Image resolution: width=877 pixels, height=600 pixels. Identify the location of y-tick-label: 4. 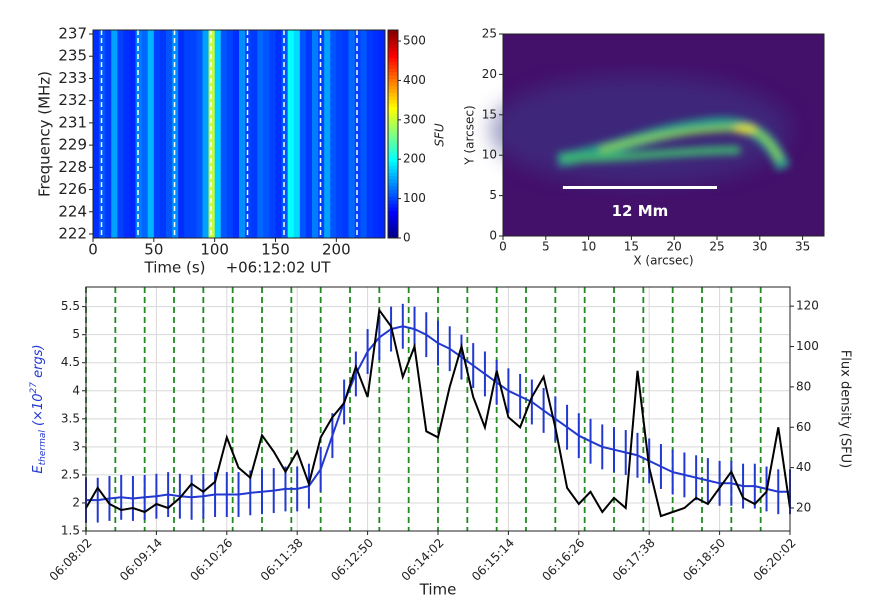
(76, 390).